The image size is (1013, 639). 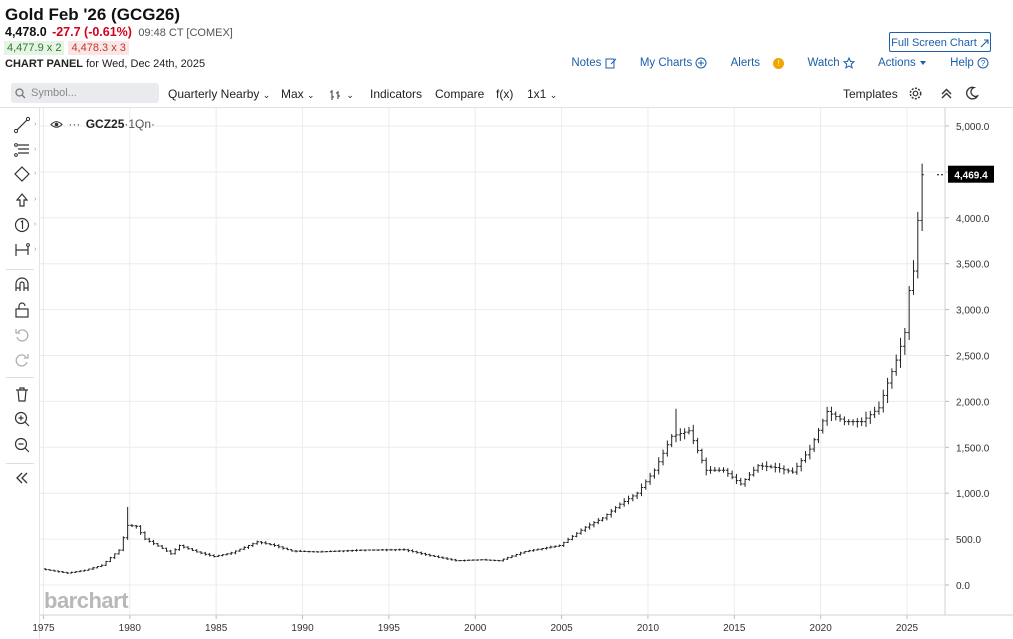 I want to click on last-price-badge, so click(x=971, y=174).